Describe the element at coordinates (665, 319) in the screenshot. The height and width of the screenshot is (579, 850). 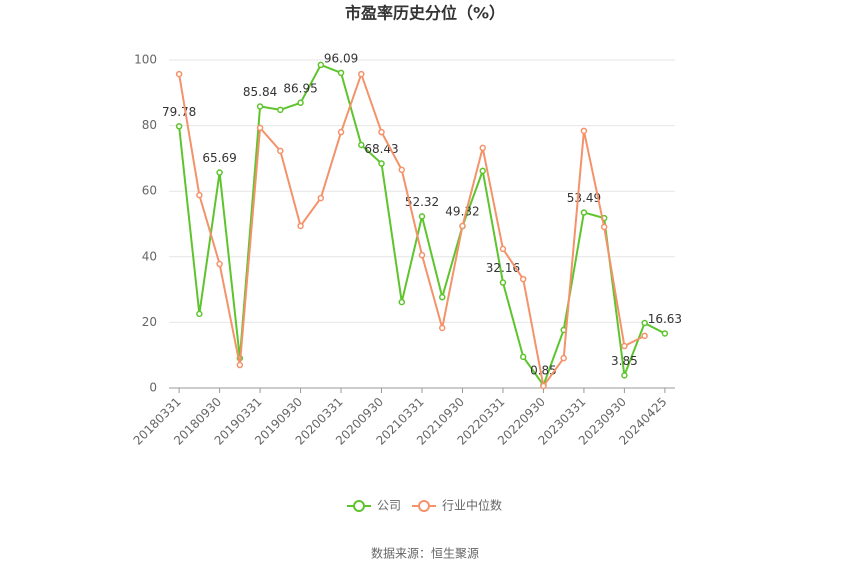
I see `data-label: 16.63` at that location.